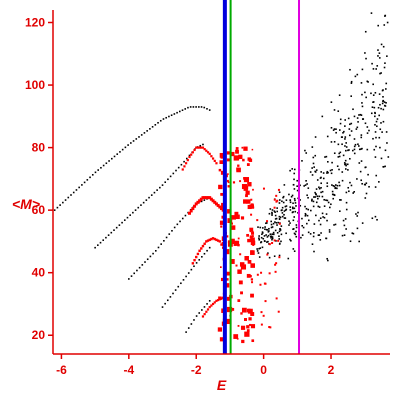  Describe the element at coordinates (222, 385) in the screenshot. I see `x-axis-title: E` at that location.